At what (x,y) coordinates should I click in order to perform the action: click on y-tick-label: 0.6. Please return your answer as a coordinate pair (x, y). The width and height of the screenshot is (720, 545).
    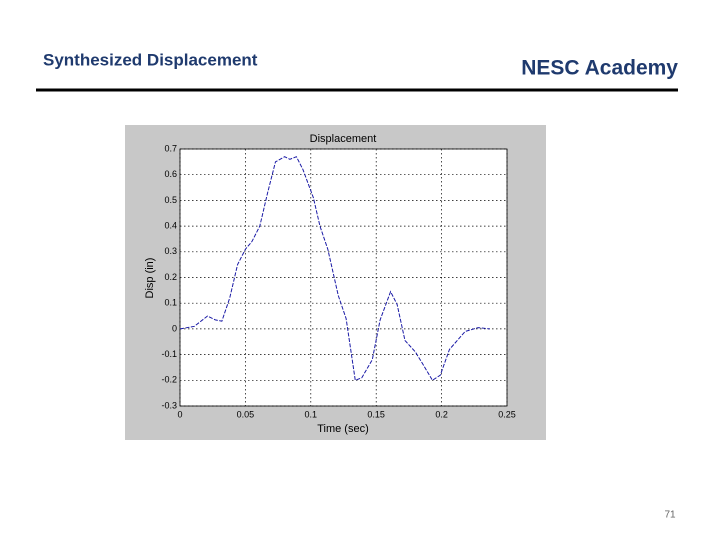
    Looking at the image, I should click on (170, 174).